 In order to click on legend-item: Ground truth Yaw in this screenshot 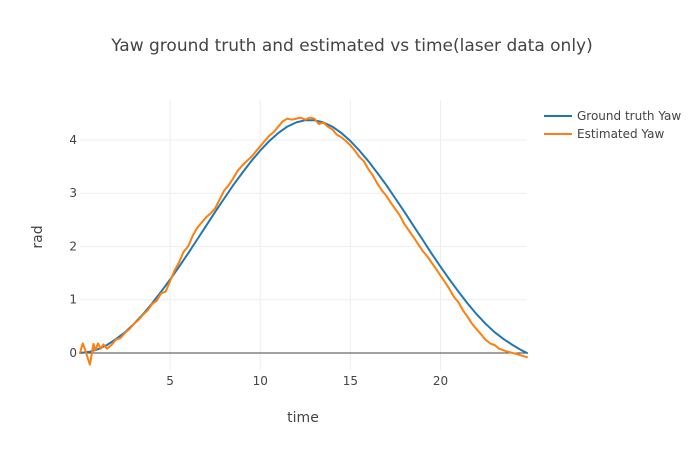, I will do `click(612, 116)`.